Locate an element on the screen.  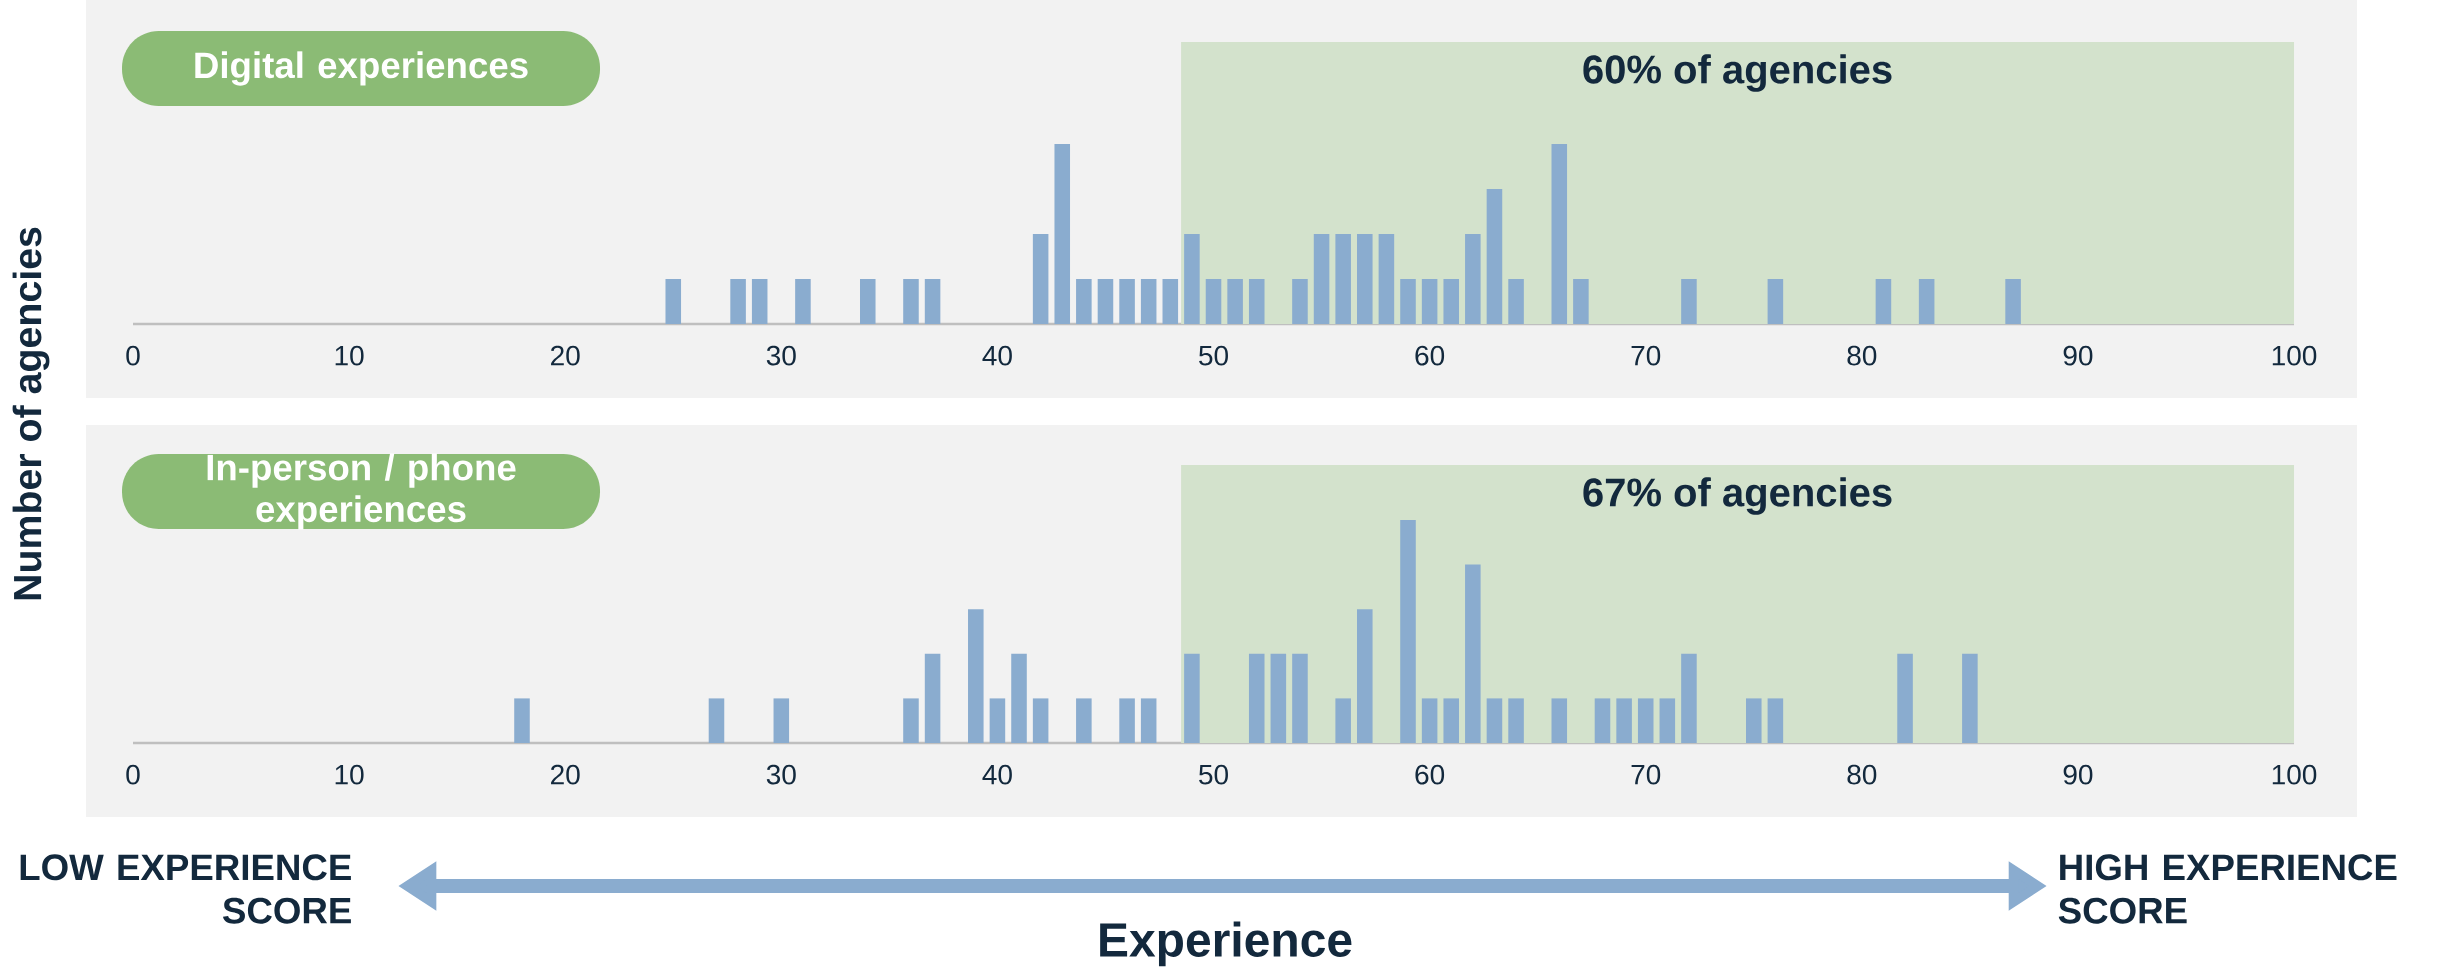
text: Digital experiences is located at coordinates (361, 68).